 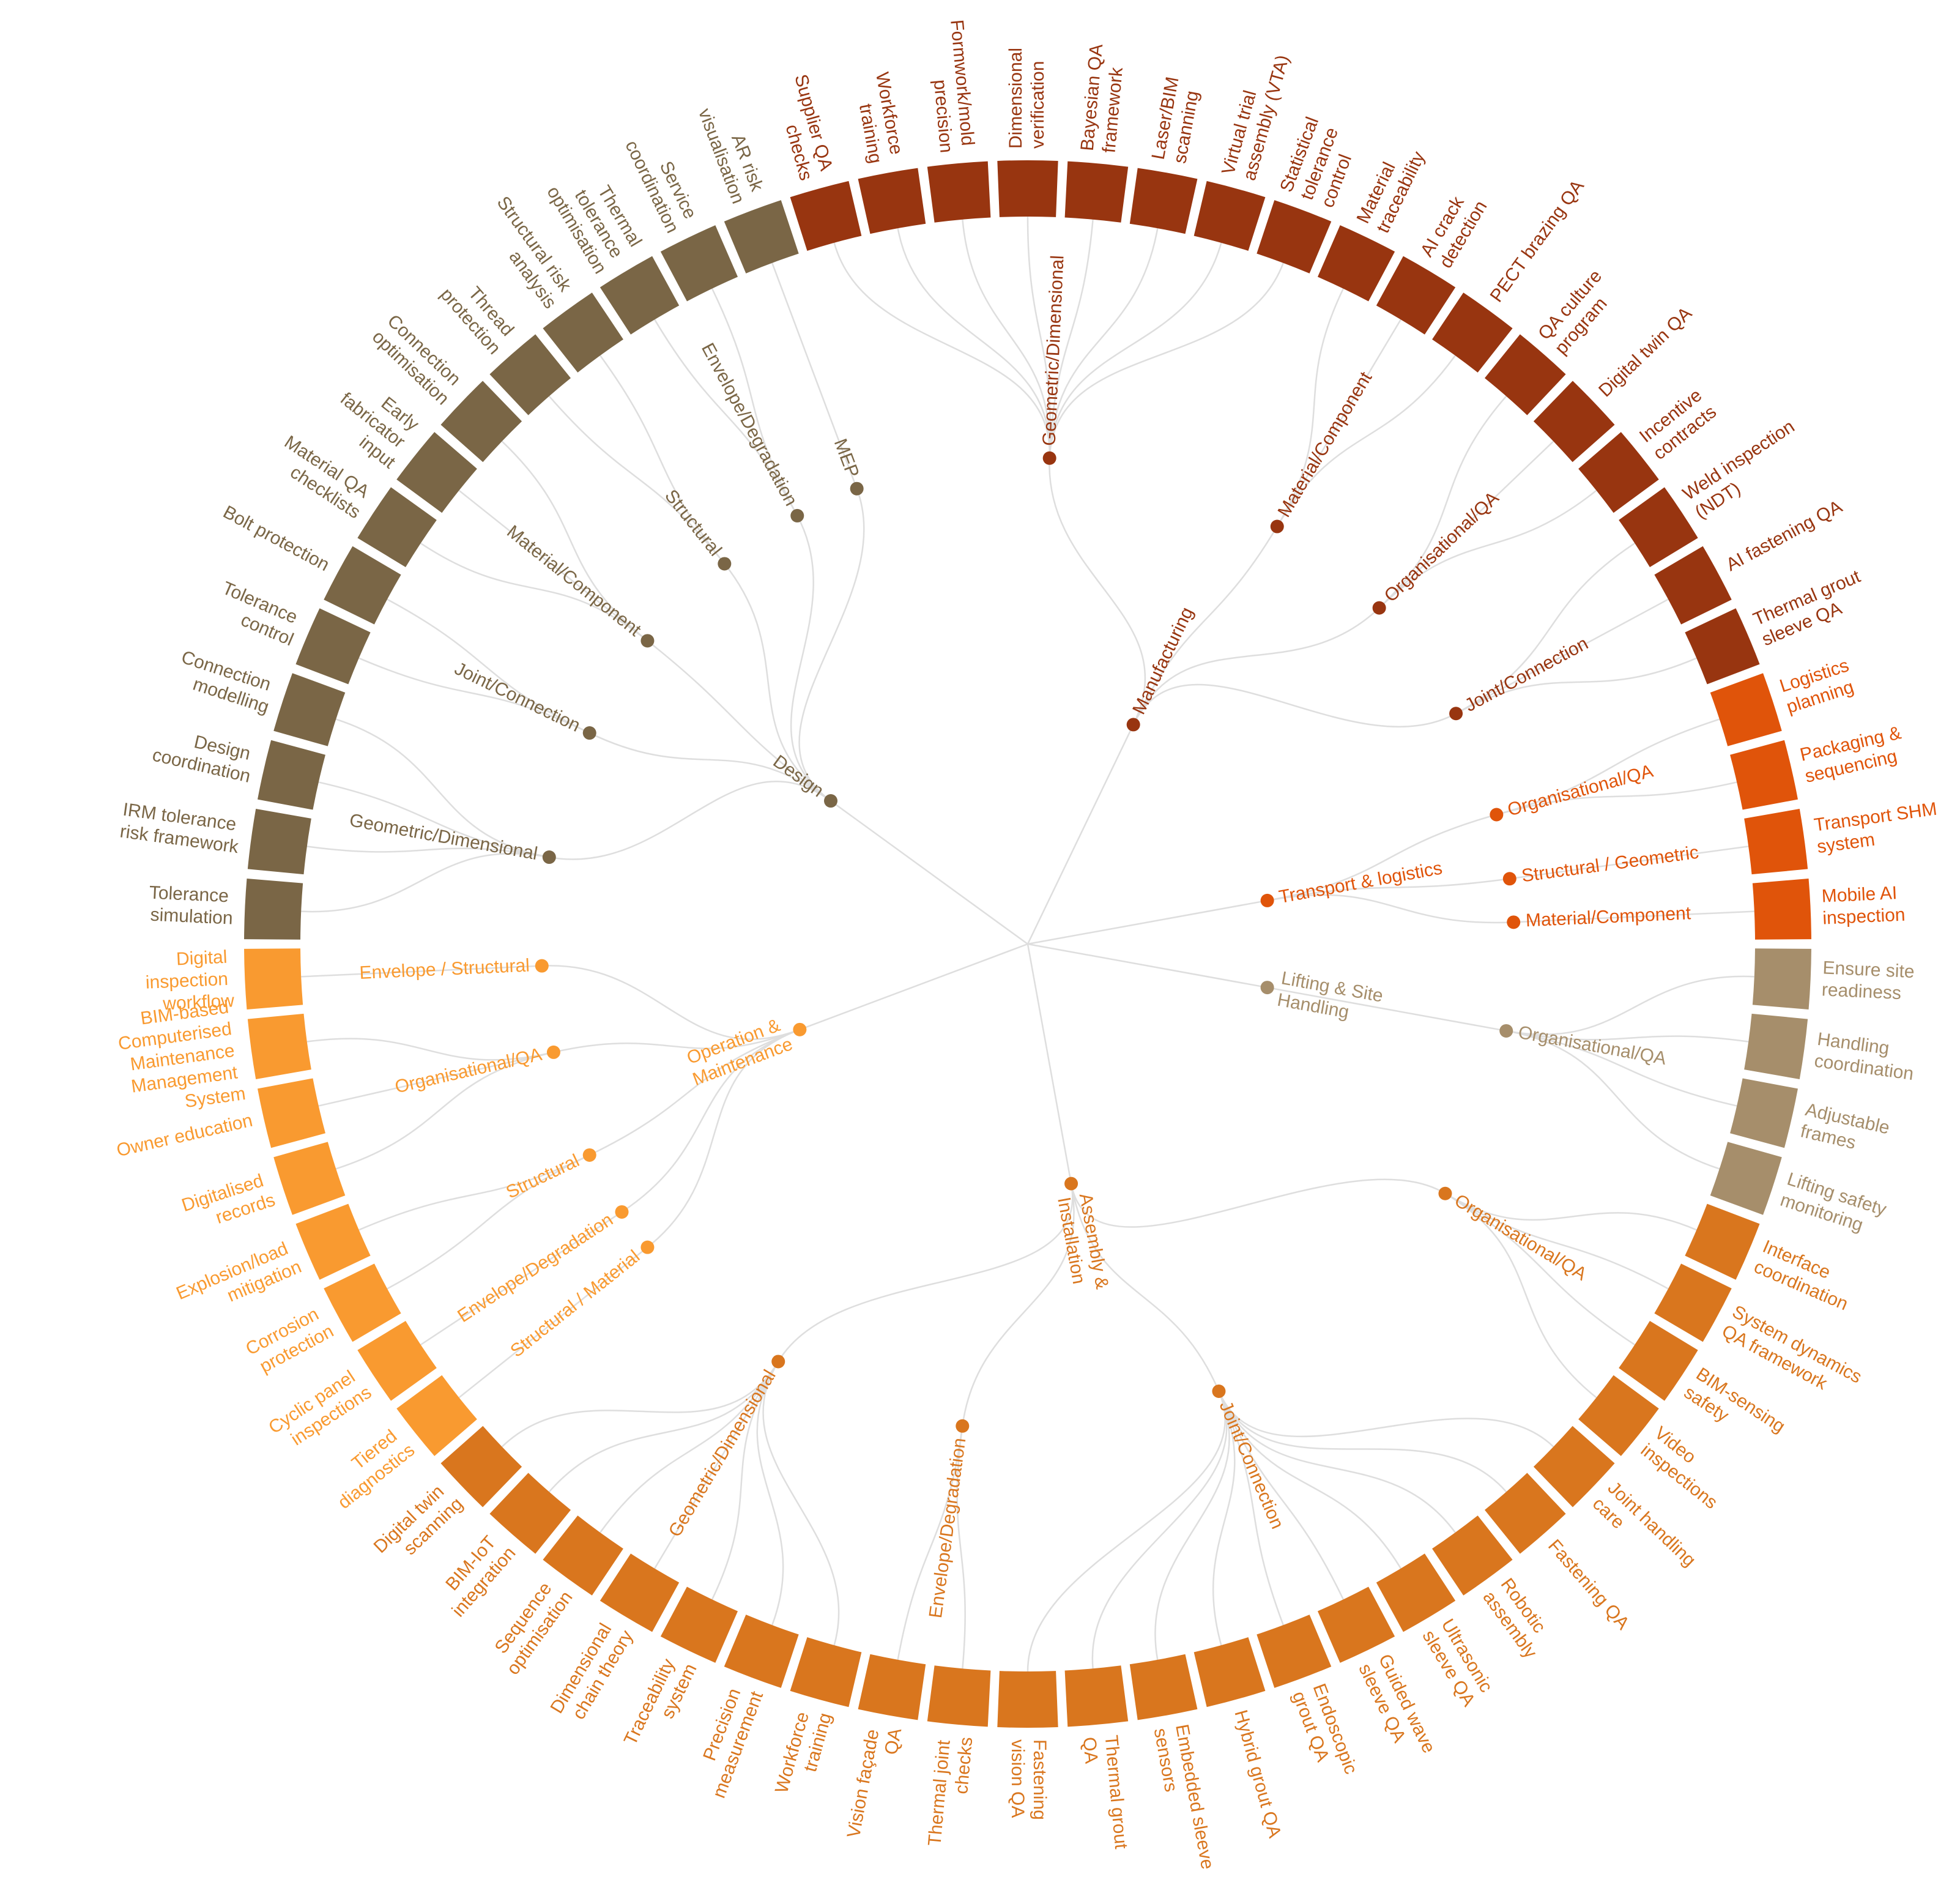 What do you see at coordinates (1878, 828) in the screenshot?
I see `label-group: Transport SHM system` at bounding box center [1878, 828].